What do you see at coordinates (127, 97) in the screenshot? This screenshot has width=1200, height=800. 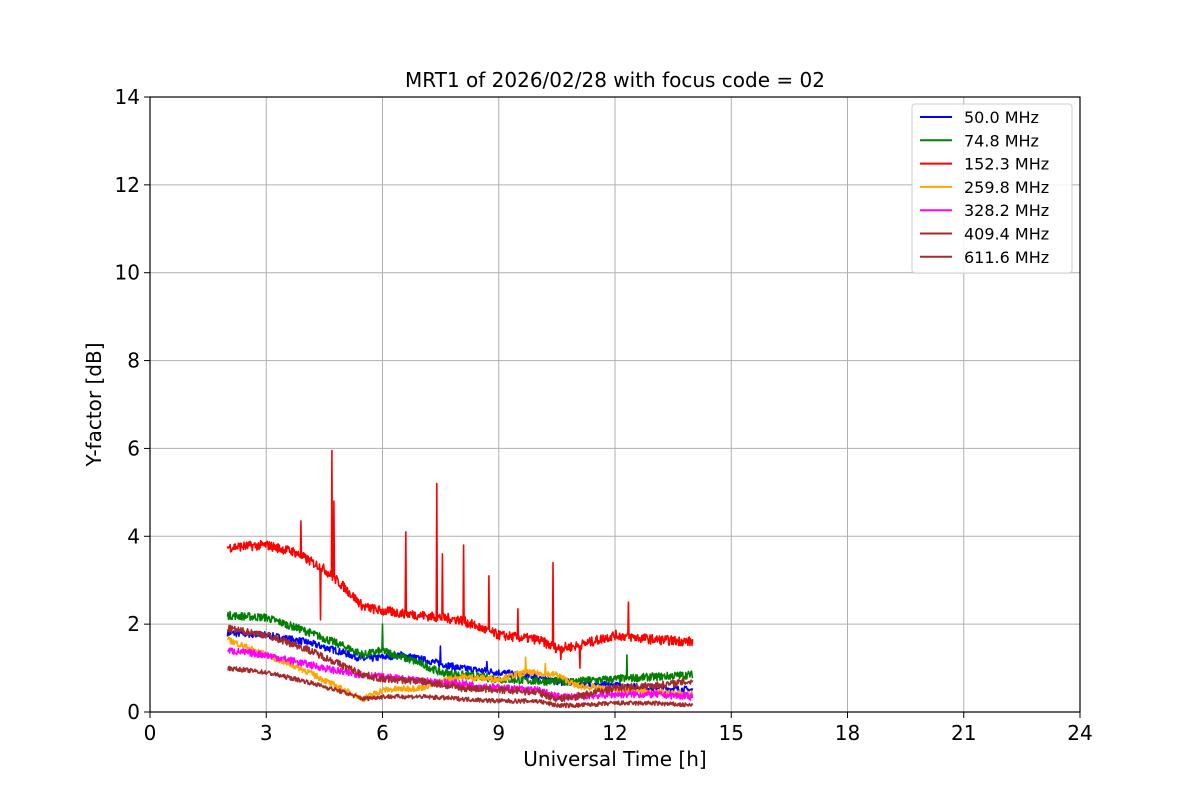 I see `y-tick-label: 14` at bounding box center [127, 97].